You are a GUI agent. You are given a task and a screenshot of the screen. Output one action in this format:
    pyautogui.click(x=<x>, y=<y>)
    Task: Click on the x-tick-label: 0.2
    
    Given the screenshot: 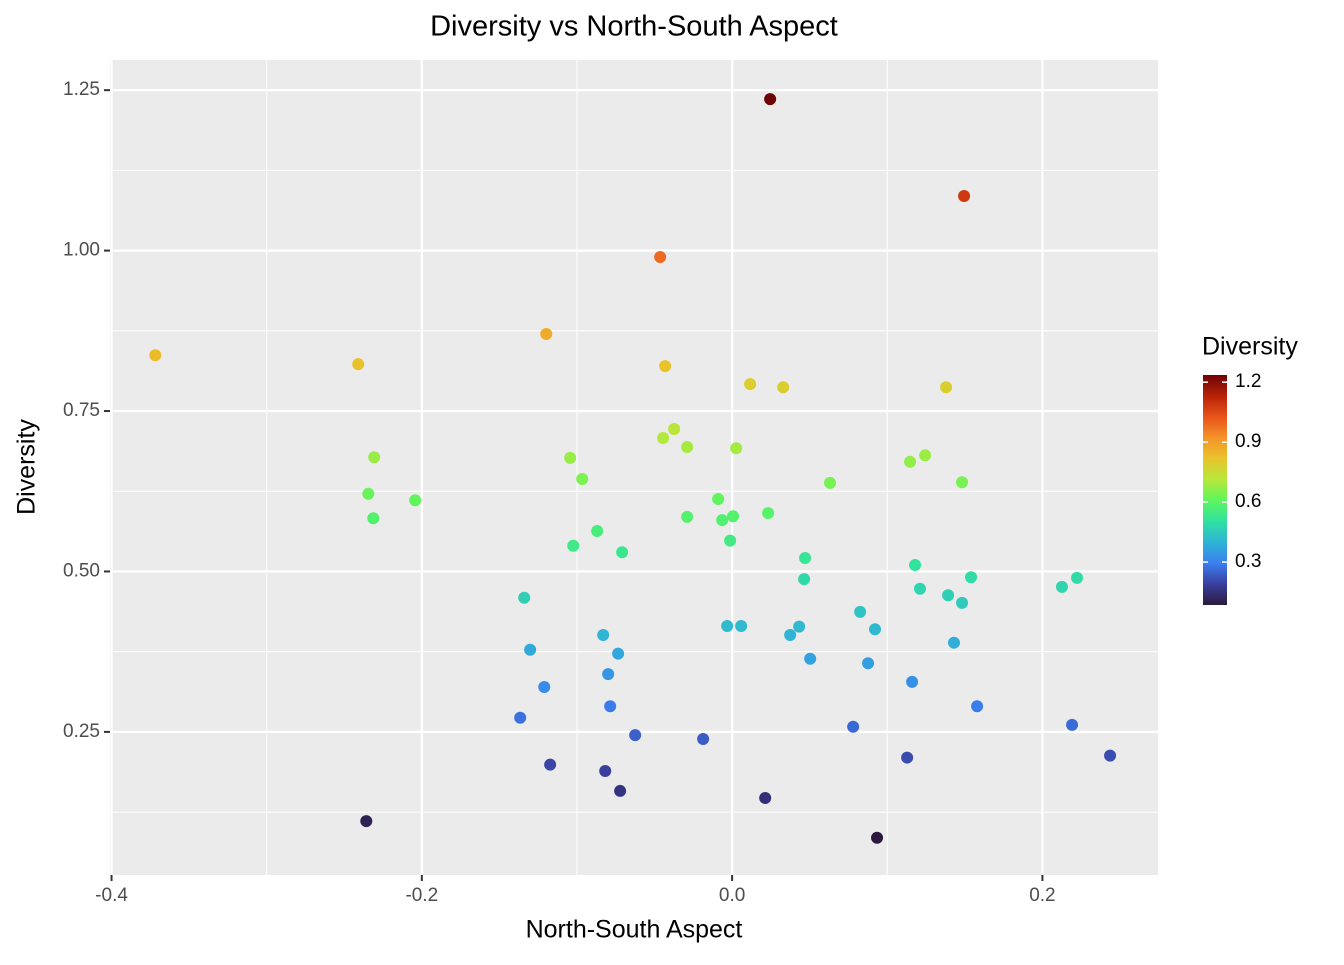 What is the action you would take?
    pyautogui.click(x=1042, y=895)
    